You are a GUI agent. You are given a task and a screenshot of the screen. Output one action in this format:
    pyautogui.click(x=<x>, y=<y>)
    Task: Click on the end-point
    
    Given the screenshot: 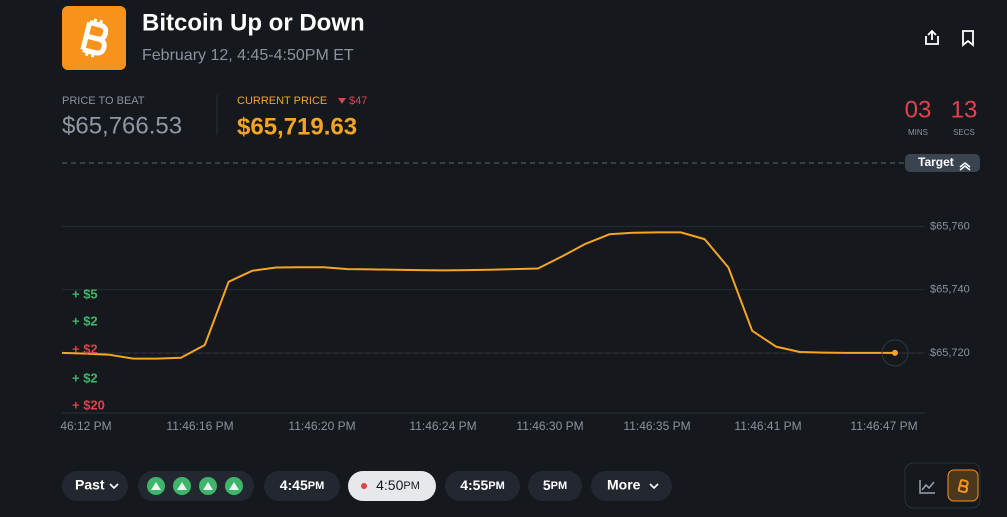 What is the action you would take?
    pyautogui.click(x=895, y=352)
    